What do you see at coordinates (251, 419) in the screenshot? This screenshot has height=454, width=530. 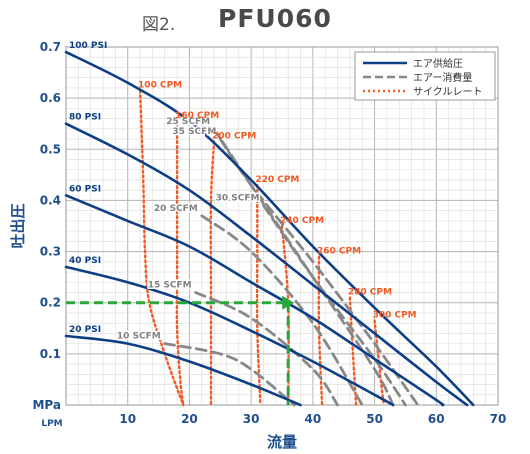 I see `x-tick-label: 30` at bounding box center [251, 419].